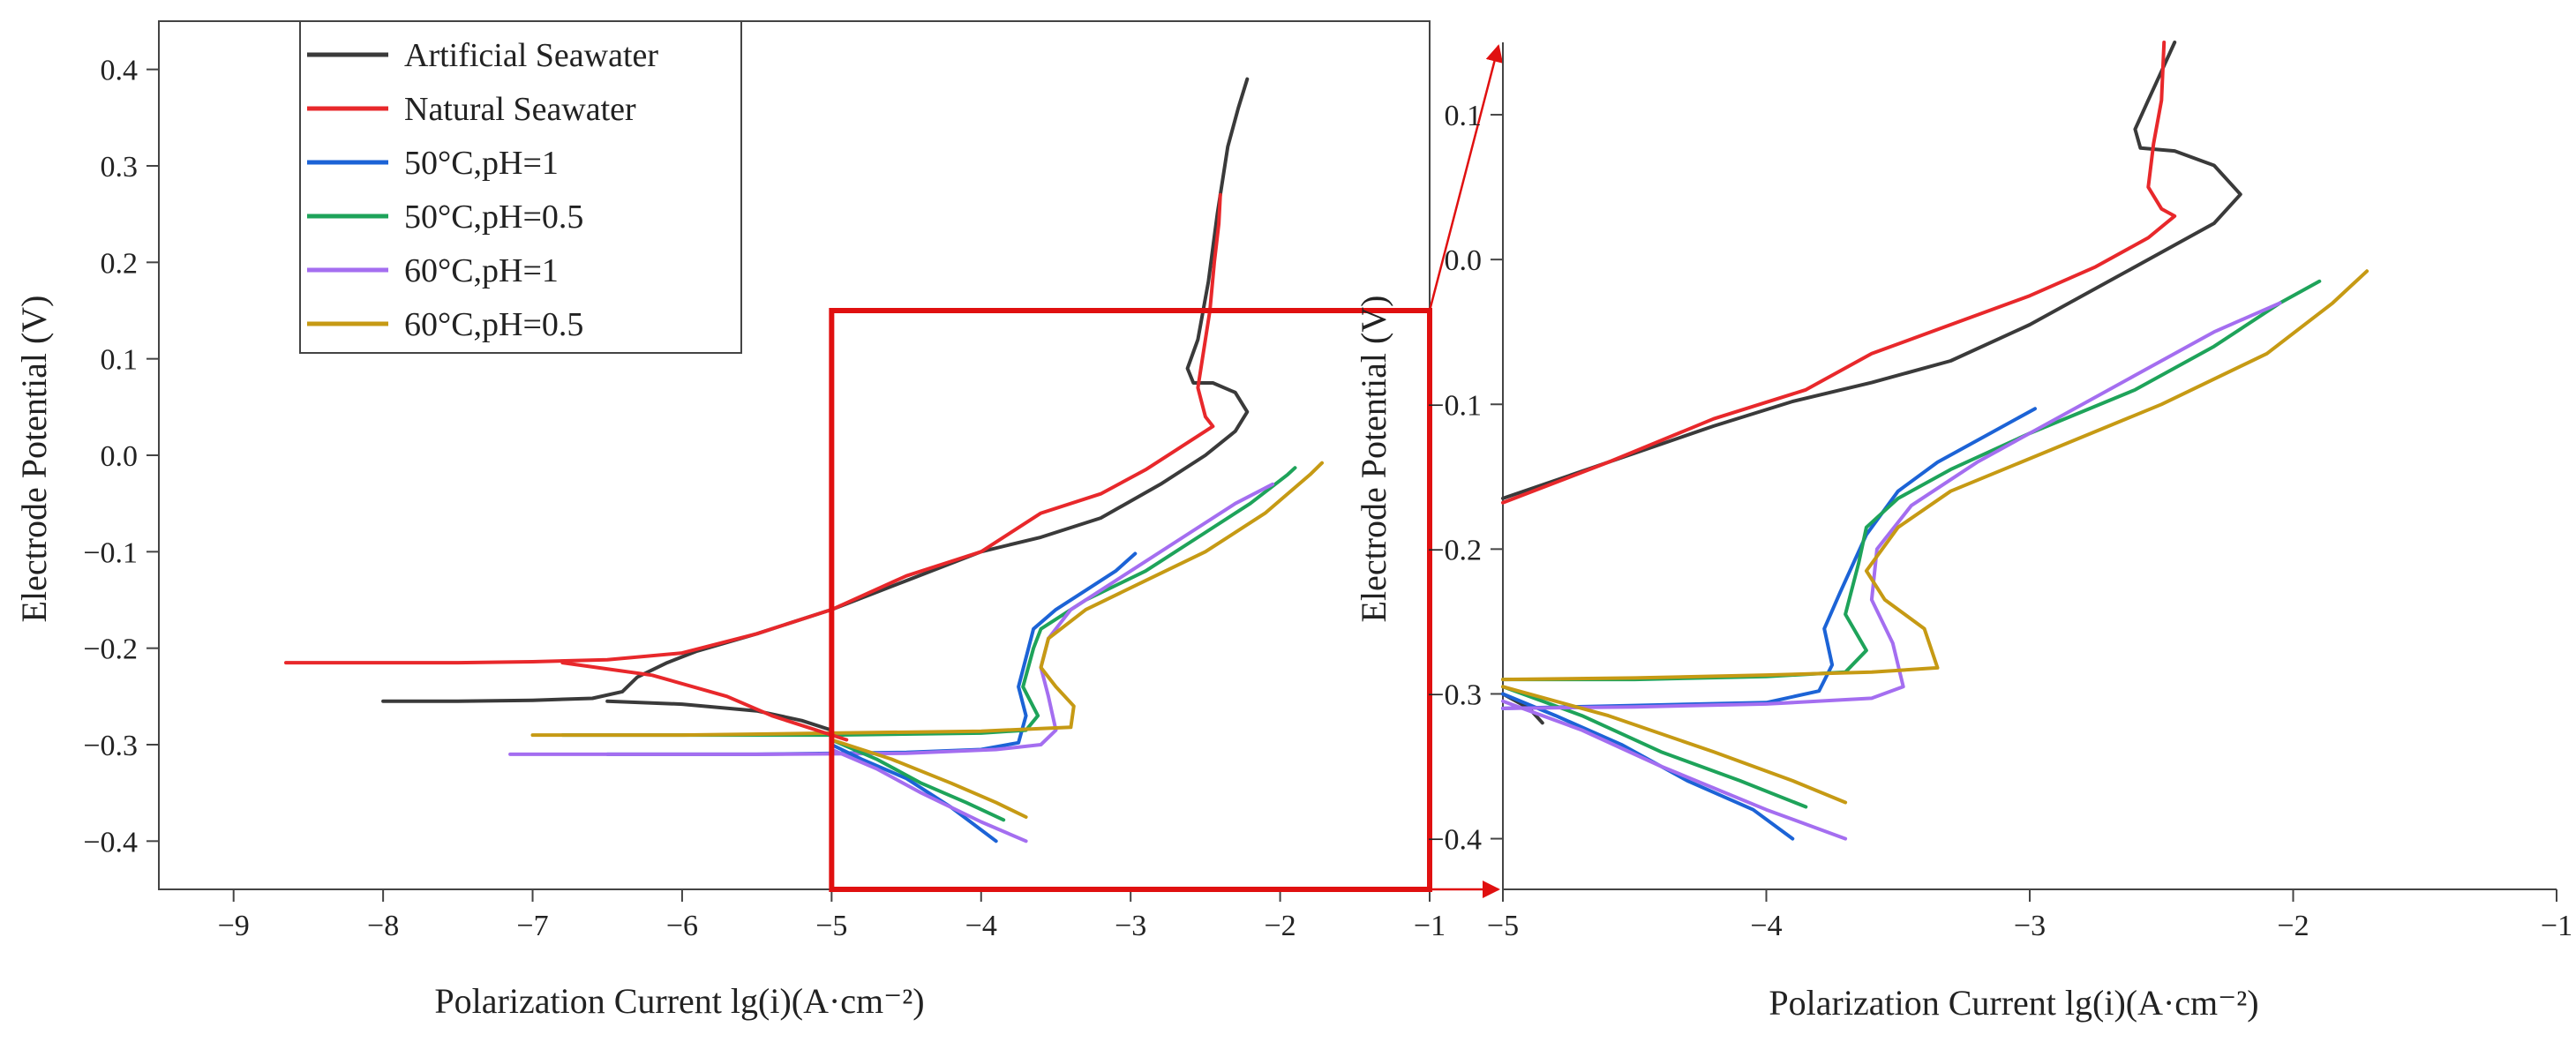 Image resolution: width=2576 pixels, height=1042 pixels. I want to click on right-y-ticks: 0.1 0.0 −0.1 −0.2 −0.3 −0.4, so click(1465, 479).